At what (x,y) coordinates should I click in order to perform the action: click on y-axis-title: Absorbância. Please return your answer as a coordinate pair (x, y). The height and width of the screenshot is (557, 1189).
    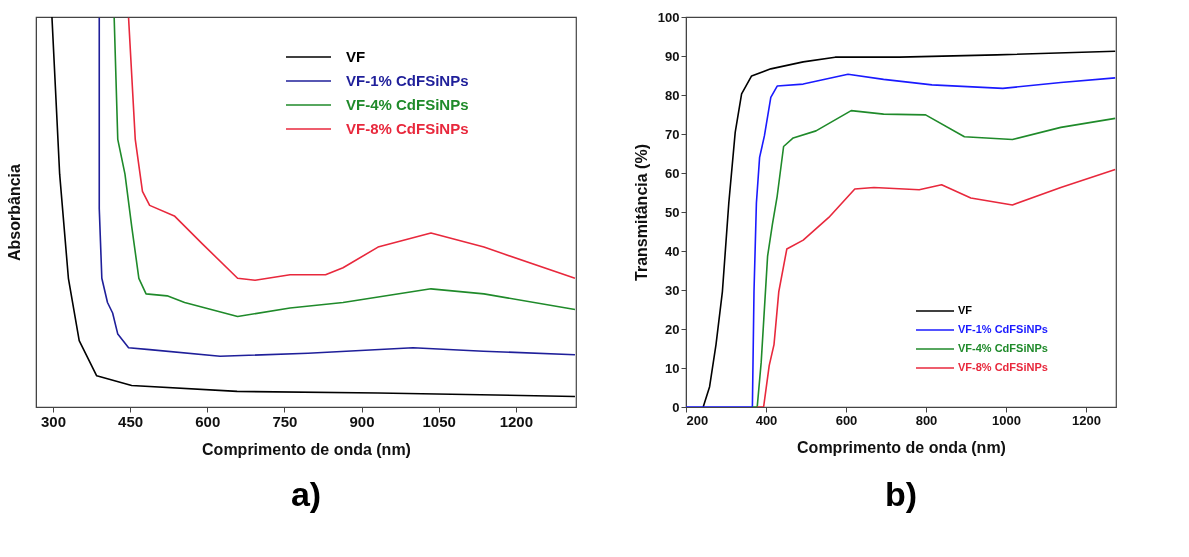
    Looking at the image, I should click on (14, 212).